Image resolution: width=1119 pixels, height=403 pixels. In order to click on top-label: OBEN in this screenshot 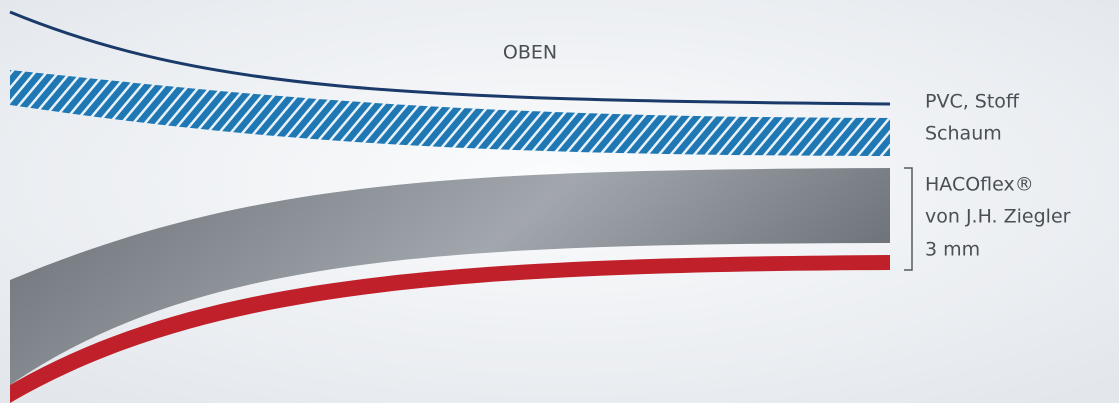, I will do `click(530, 53)`.